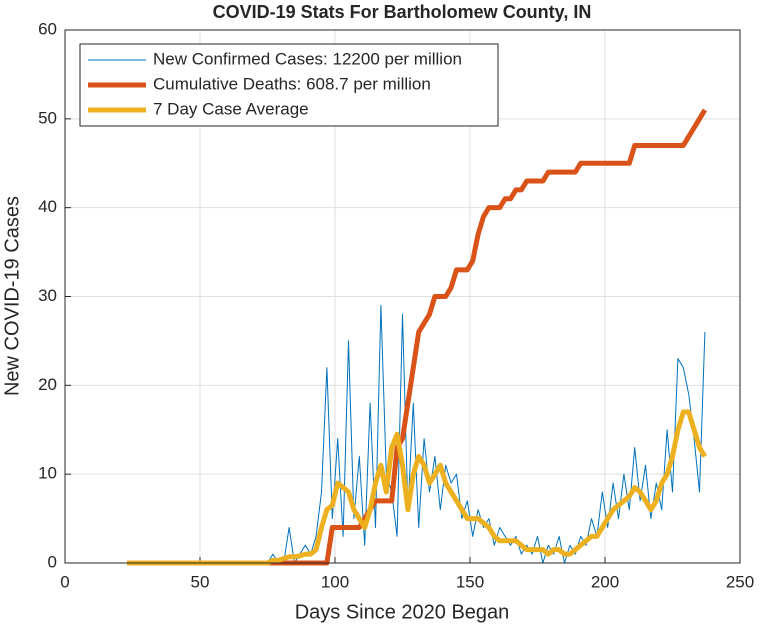  Describe the element at coordinates (307, 58) in the screenshot. I see `legend-label: New Confirmed Cases: 12200 per million` at that location.